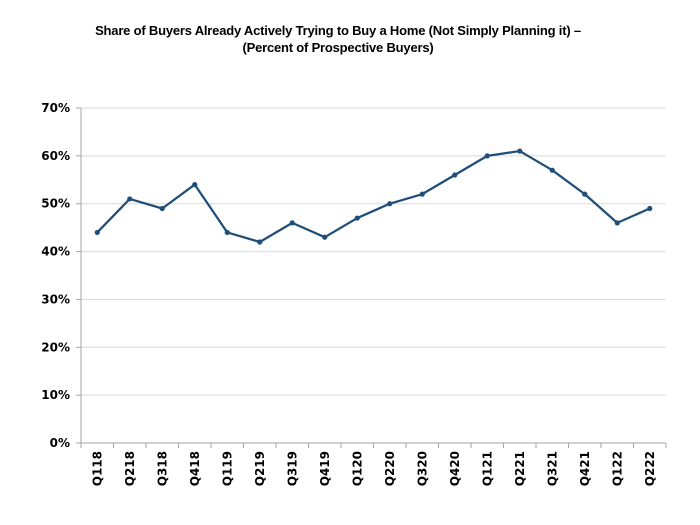 The height and width of the screenshot is (525, 700). What do you see at coordinates (55, 252) in the screenshot?
I see `y-tick-label: 40%` at bounding box center [55, 252].